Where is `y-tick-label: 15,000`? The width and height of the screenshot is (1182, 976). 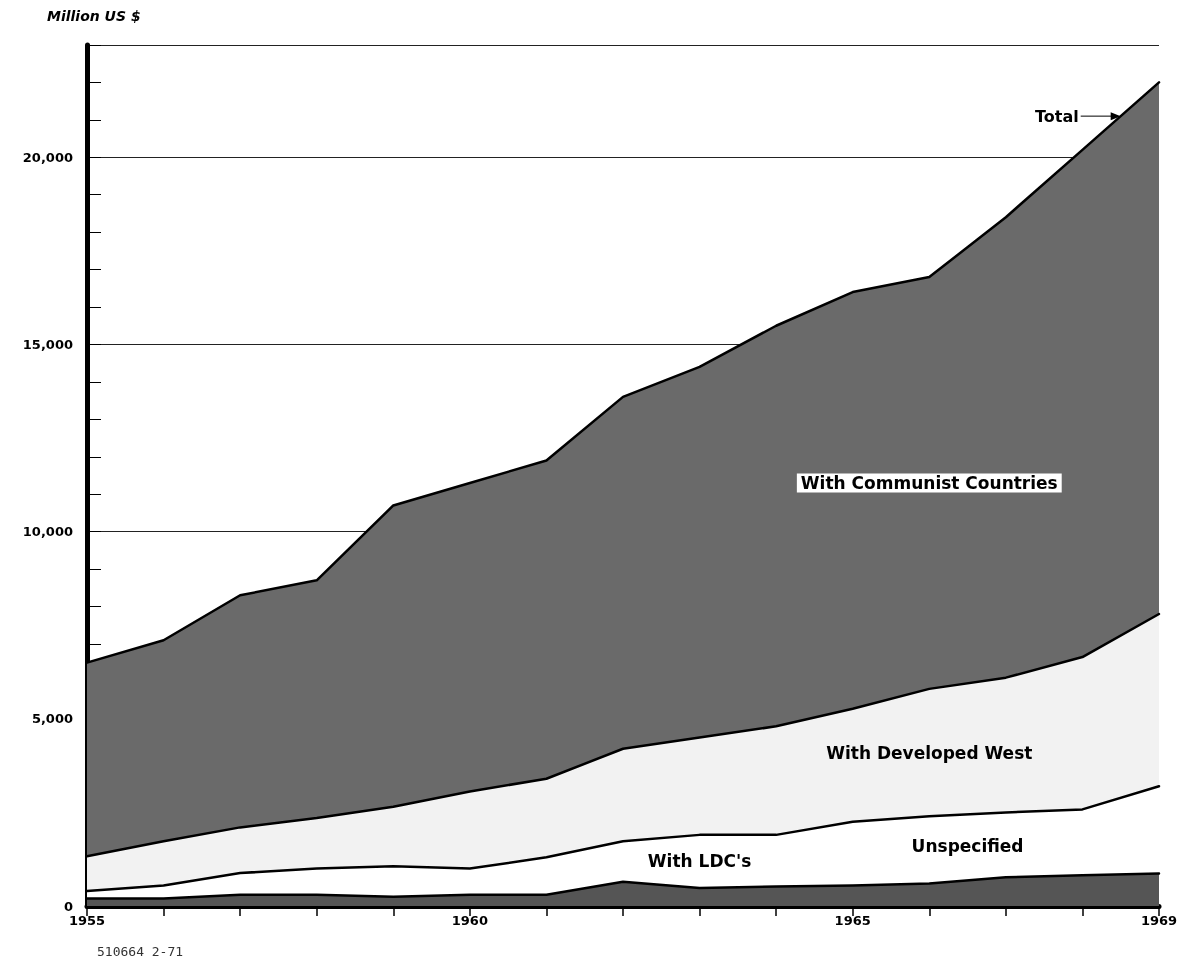 y-tick-label: 15,000 is located at coordinates (47, 344).